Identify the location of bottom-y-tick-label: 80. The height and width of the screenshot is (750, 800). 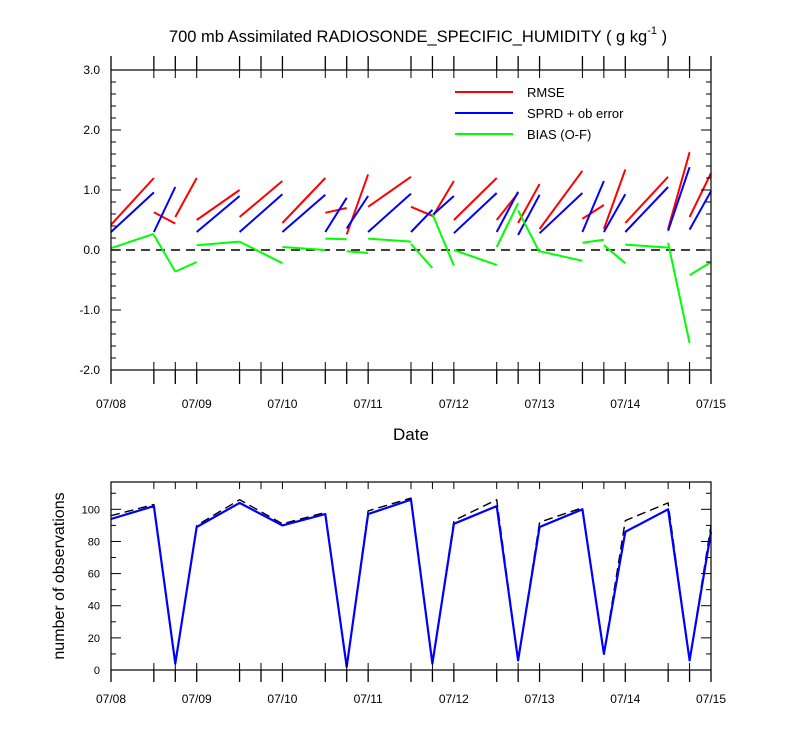
(94, 542).